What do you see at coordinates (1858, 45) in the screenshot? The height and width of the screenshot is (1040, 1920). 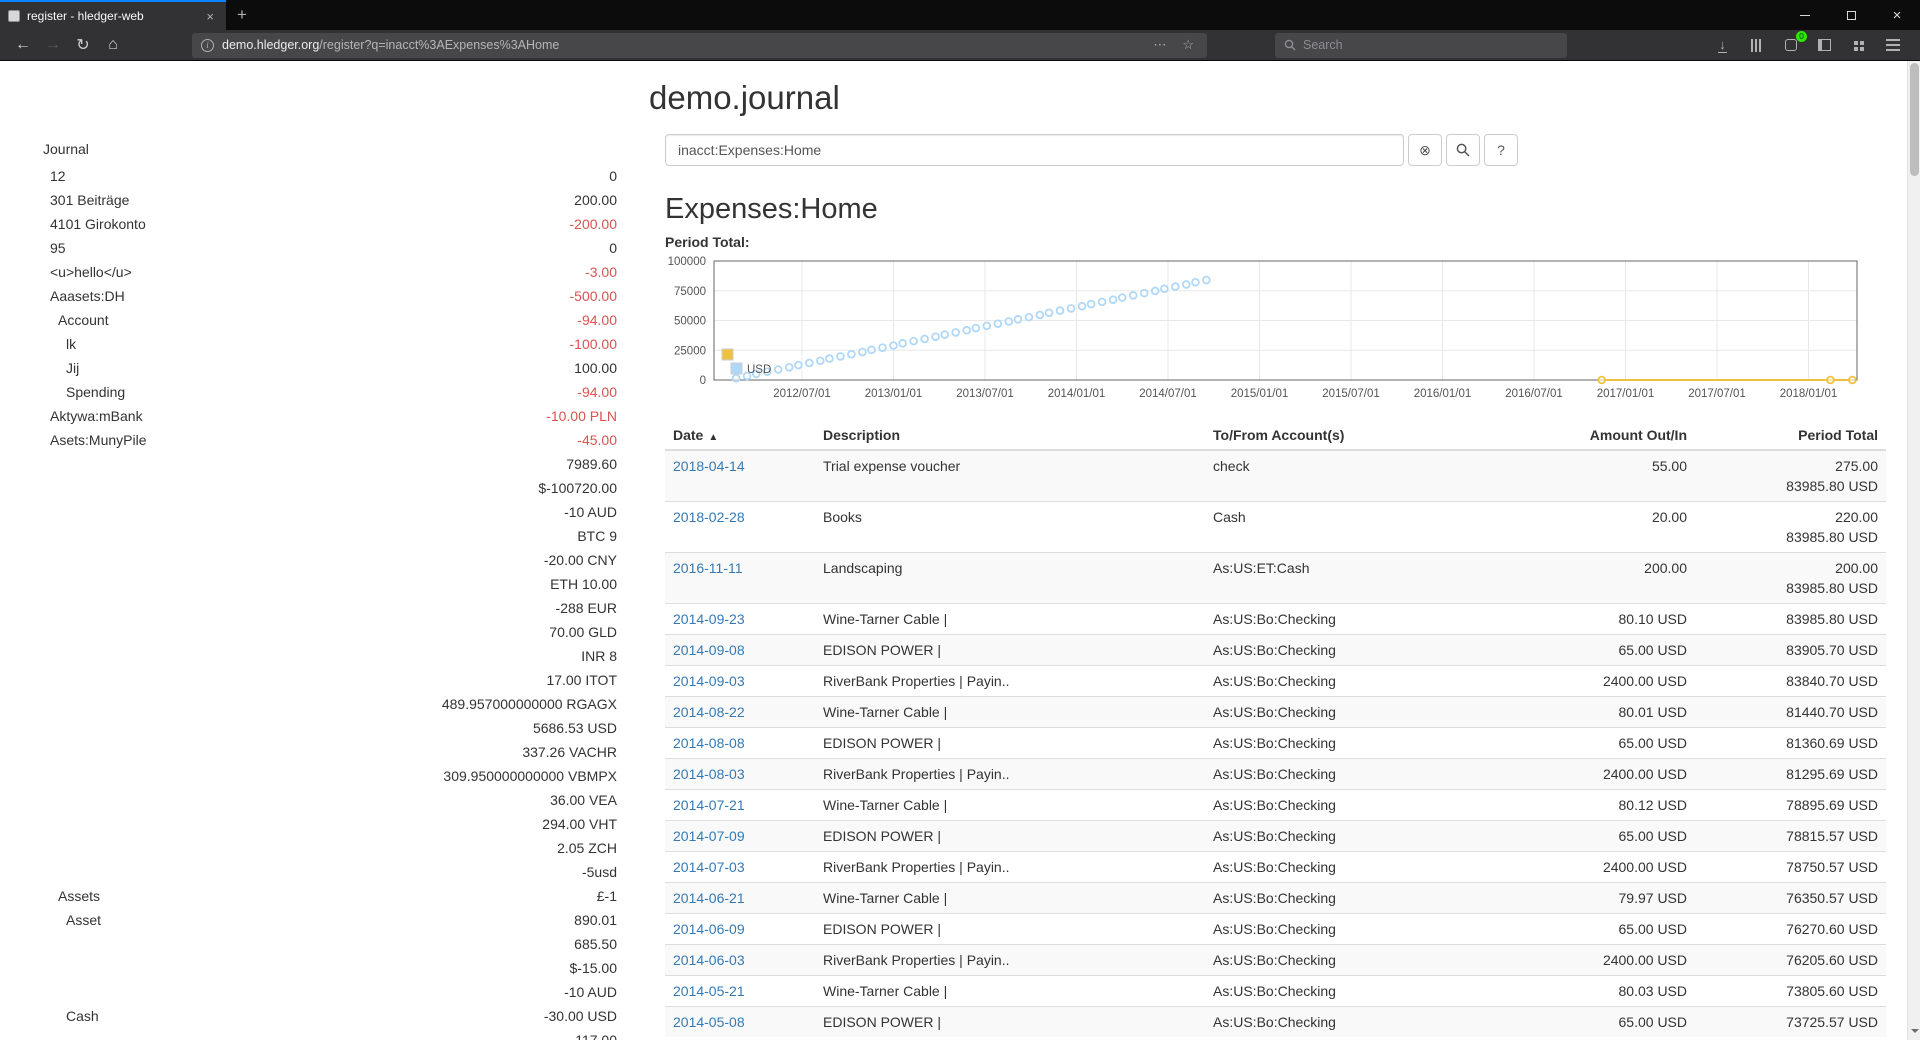 I see `apps-grid-button` at bounding box center [1858, 45].